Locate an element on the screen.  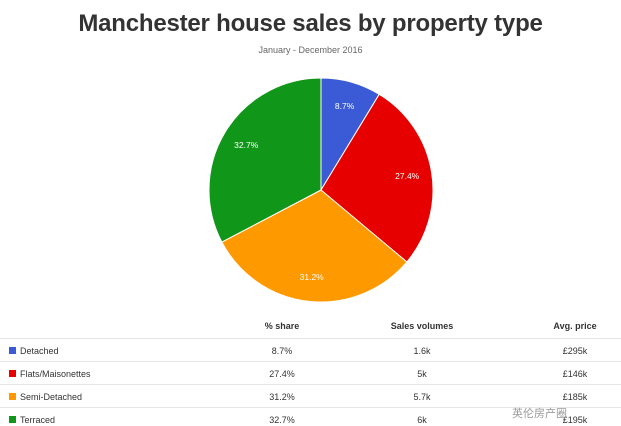
row-price: £185k is located at coordinates (575, 397).